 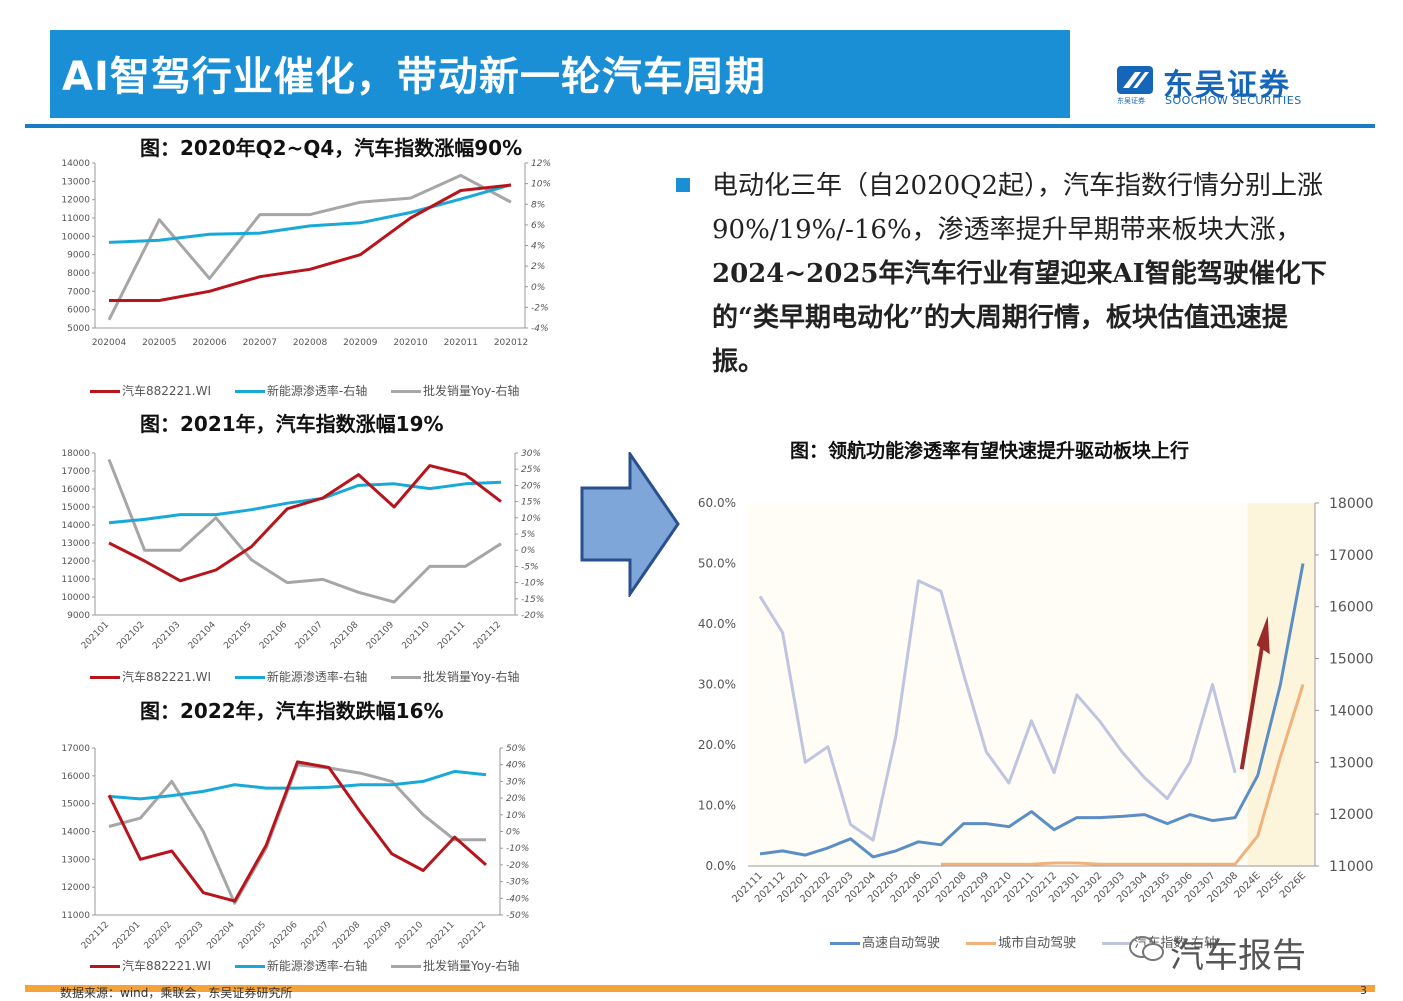 I want to click on tick-label-x: 202104, so click(x=203, y=636).